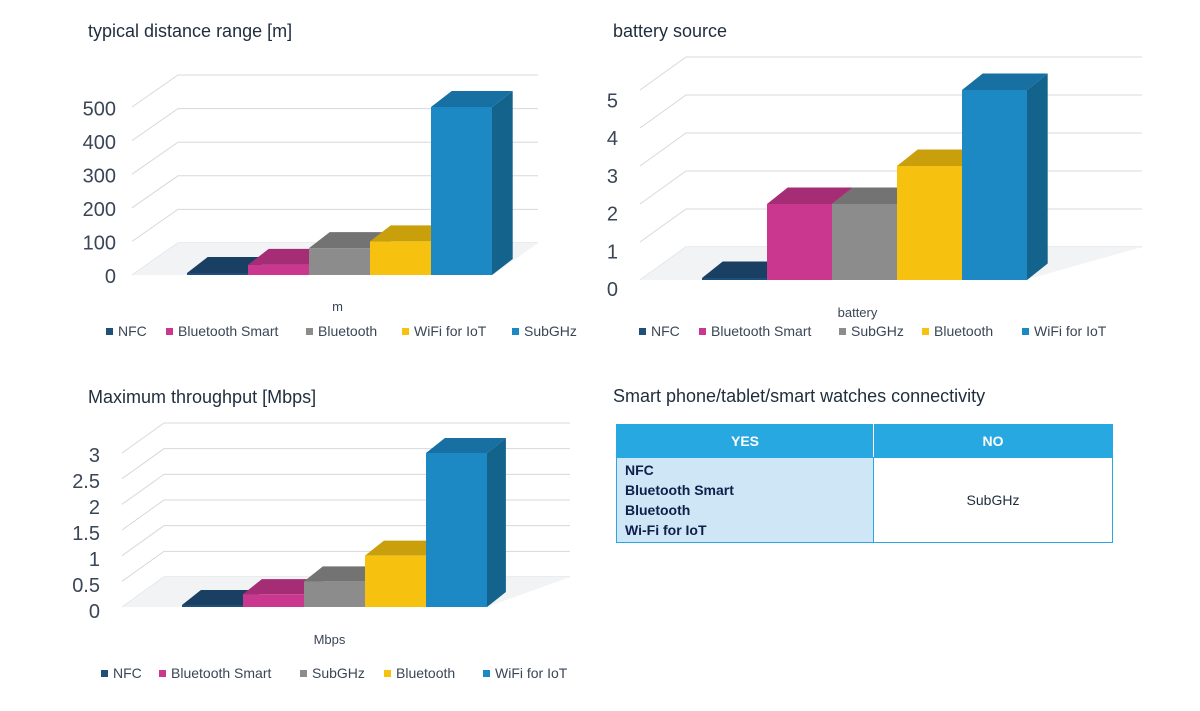  Describe the element at coordinates (86, 534) in the screenshot. I see `y-tick-label: 1.5` at that location.